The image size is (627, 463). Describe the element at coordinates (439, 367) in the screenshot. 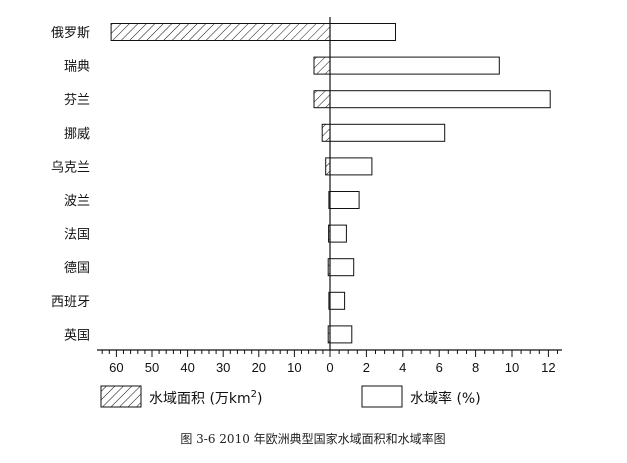

I see `right-tick-label-3: 6` at that location.